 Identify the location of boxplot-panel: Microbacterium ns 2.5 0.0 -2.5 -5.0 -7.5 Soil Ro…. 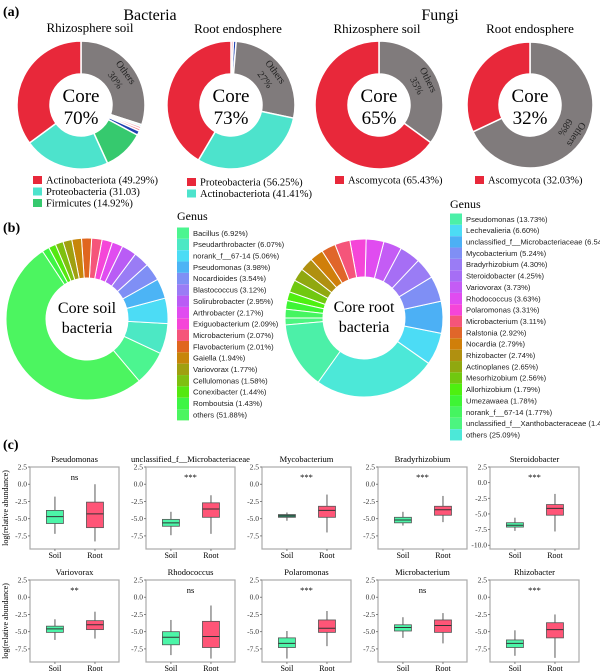
(415, 619).